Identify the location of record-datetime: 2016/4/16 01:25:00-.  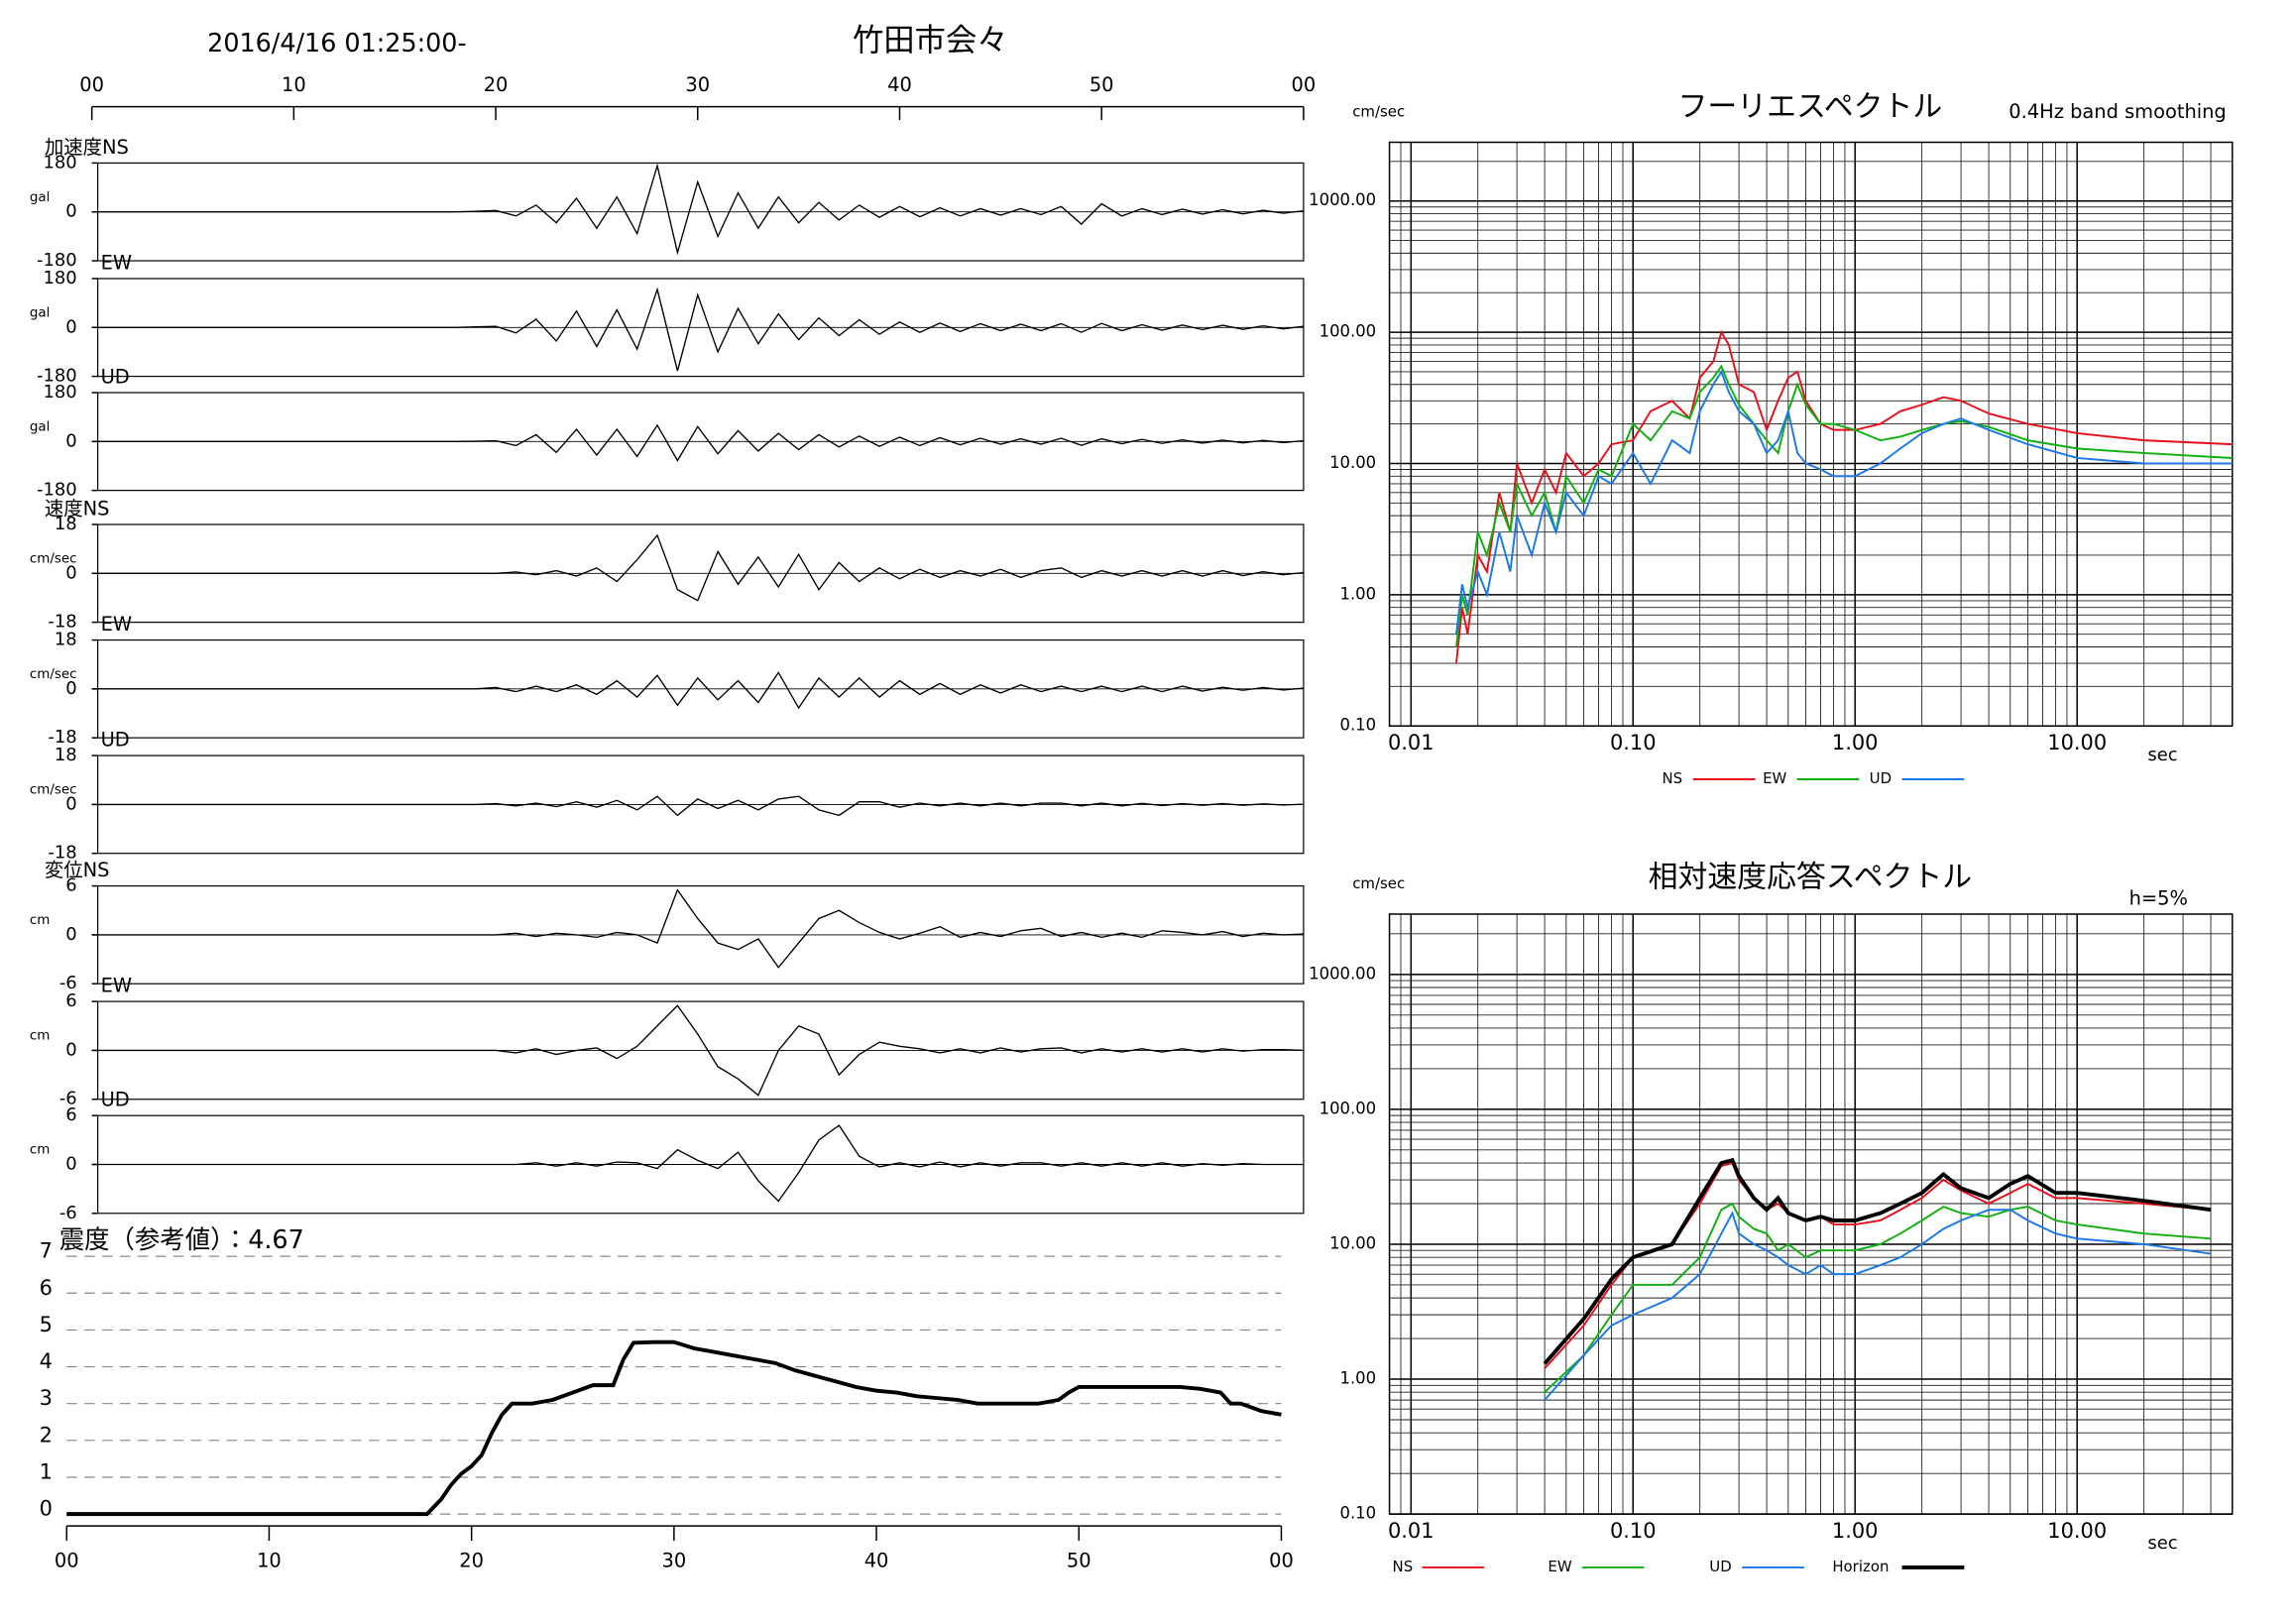
(336, 43).